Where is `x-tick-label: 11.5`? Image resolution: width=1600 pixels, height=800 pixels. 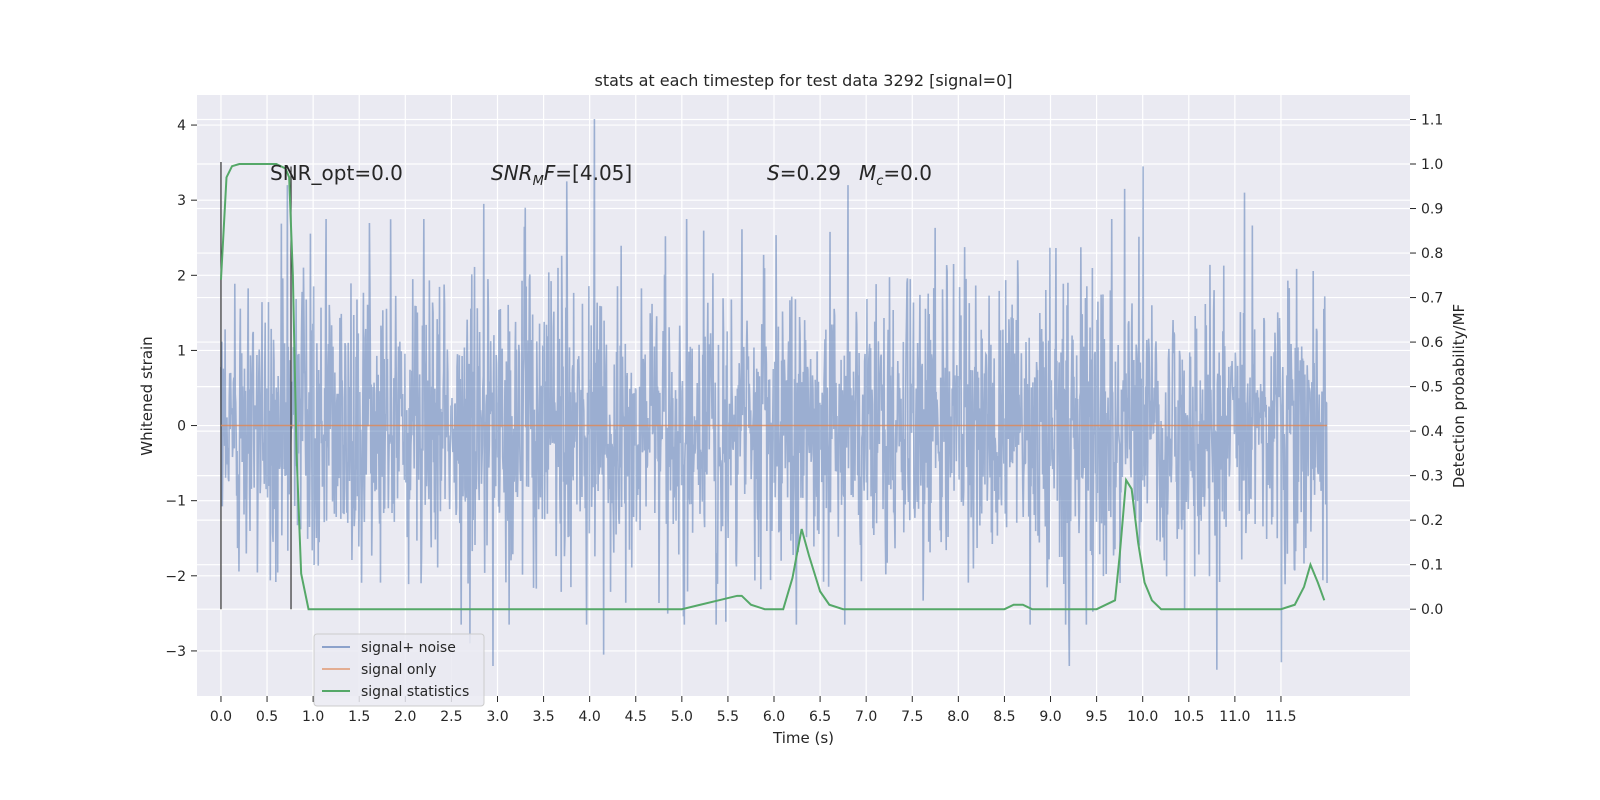
x-tick-label: 11.5 is located at coordinates (1280, 717).